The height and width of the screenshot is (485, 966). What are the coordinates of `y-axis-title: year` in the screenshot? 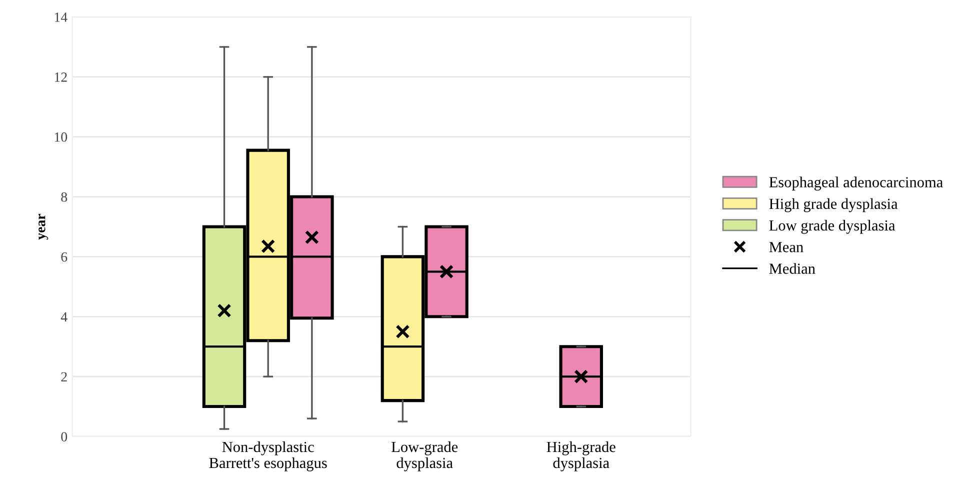 It's located at (43, 227).